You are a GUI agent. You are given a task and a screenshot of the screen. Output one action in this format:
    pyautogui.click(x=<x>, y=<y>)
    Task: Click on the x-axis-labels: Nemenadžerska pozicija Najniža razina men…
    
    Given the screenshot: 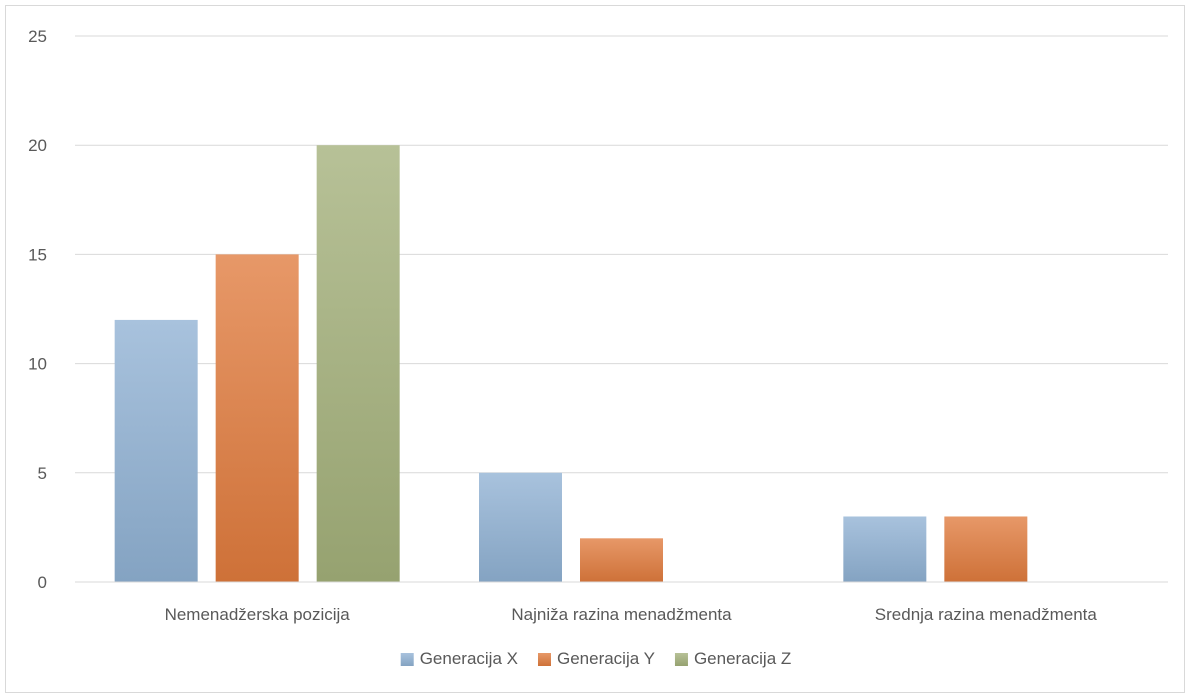 What is the action you would take?
    pyautogui.click(x=631, y=614)
    